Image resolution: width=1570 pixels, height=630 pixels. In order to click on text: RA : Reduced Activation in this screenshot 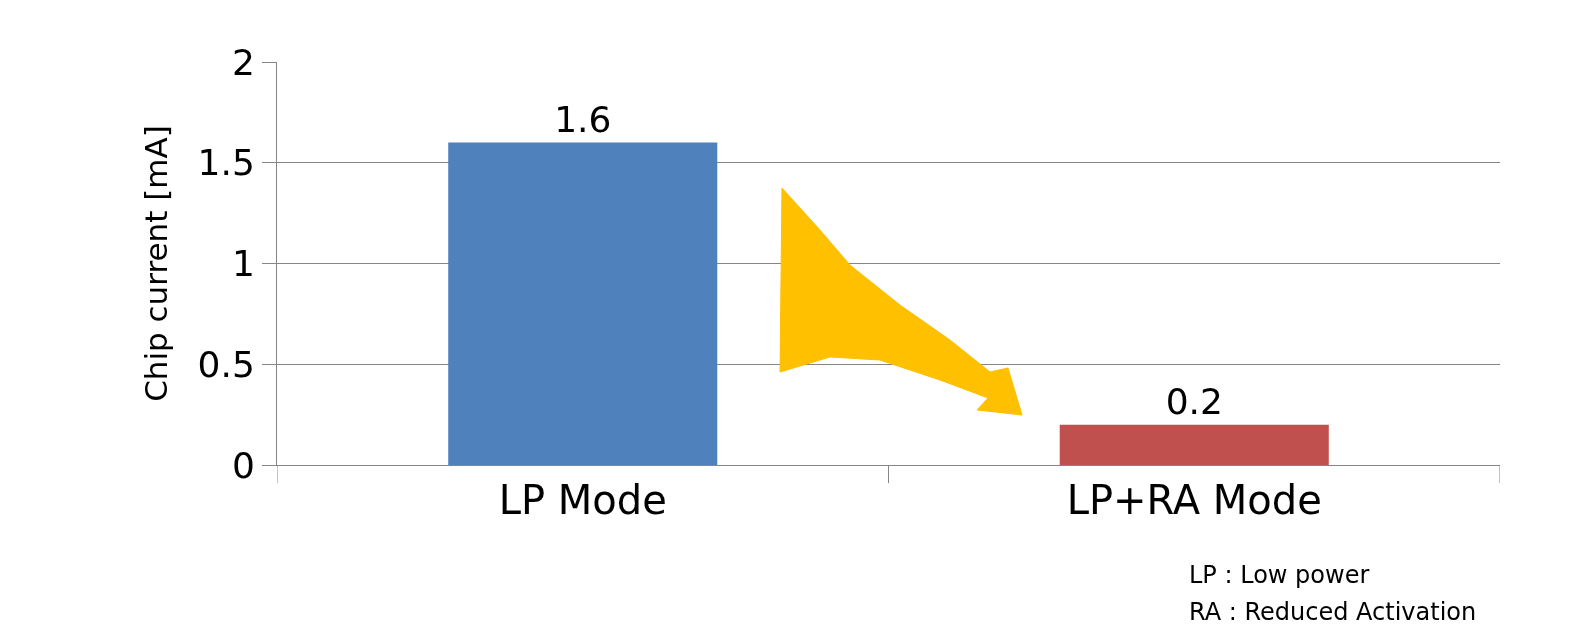, I will do `click(1333, 612)`.